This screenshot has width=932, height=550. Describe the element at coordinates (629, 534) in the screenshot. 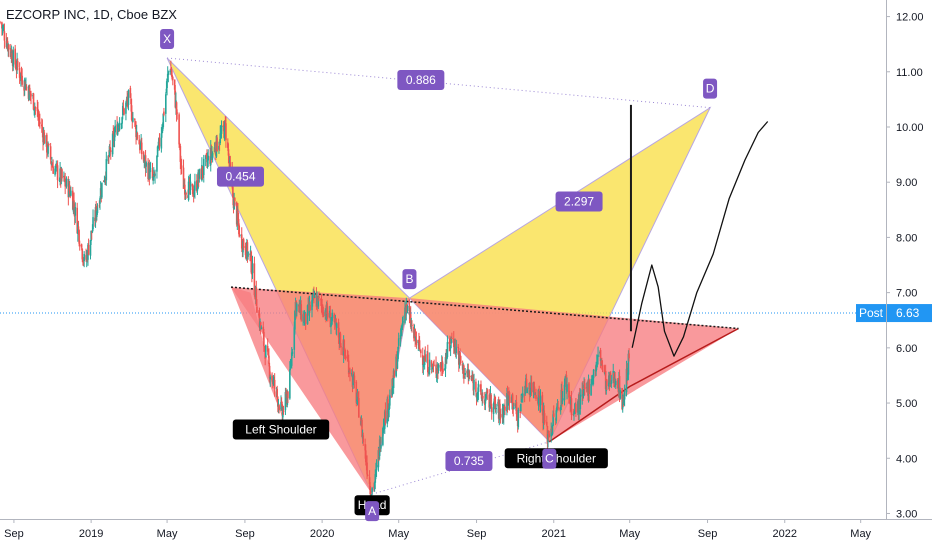

I see `x-tick-label-8: May` at that location.